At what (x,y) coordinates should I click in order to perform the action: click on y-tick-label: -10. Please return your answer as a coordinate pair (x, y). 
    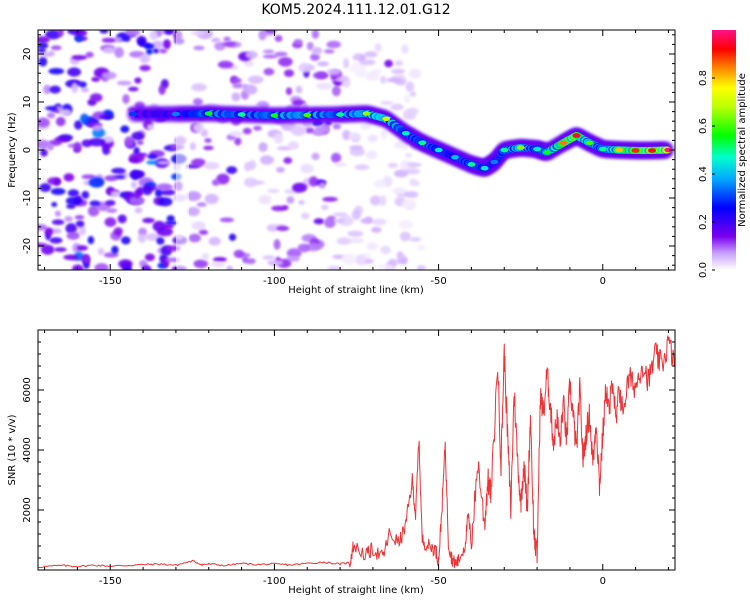
    Looking at the image, I should click on (27, 198).